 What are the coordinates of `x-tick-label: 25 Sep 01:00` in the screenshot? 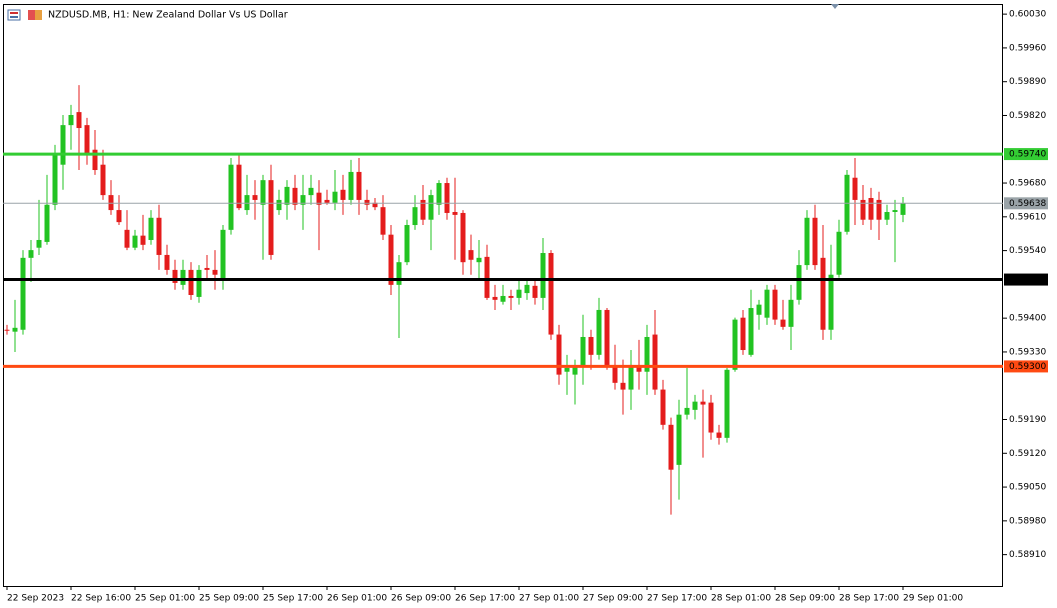 It's located at (165, 599).